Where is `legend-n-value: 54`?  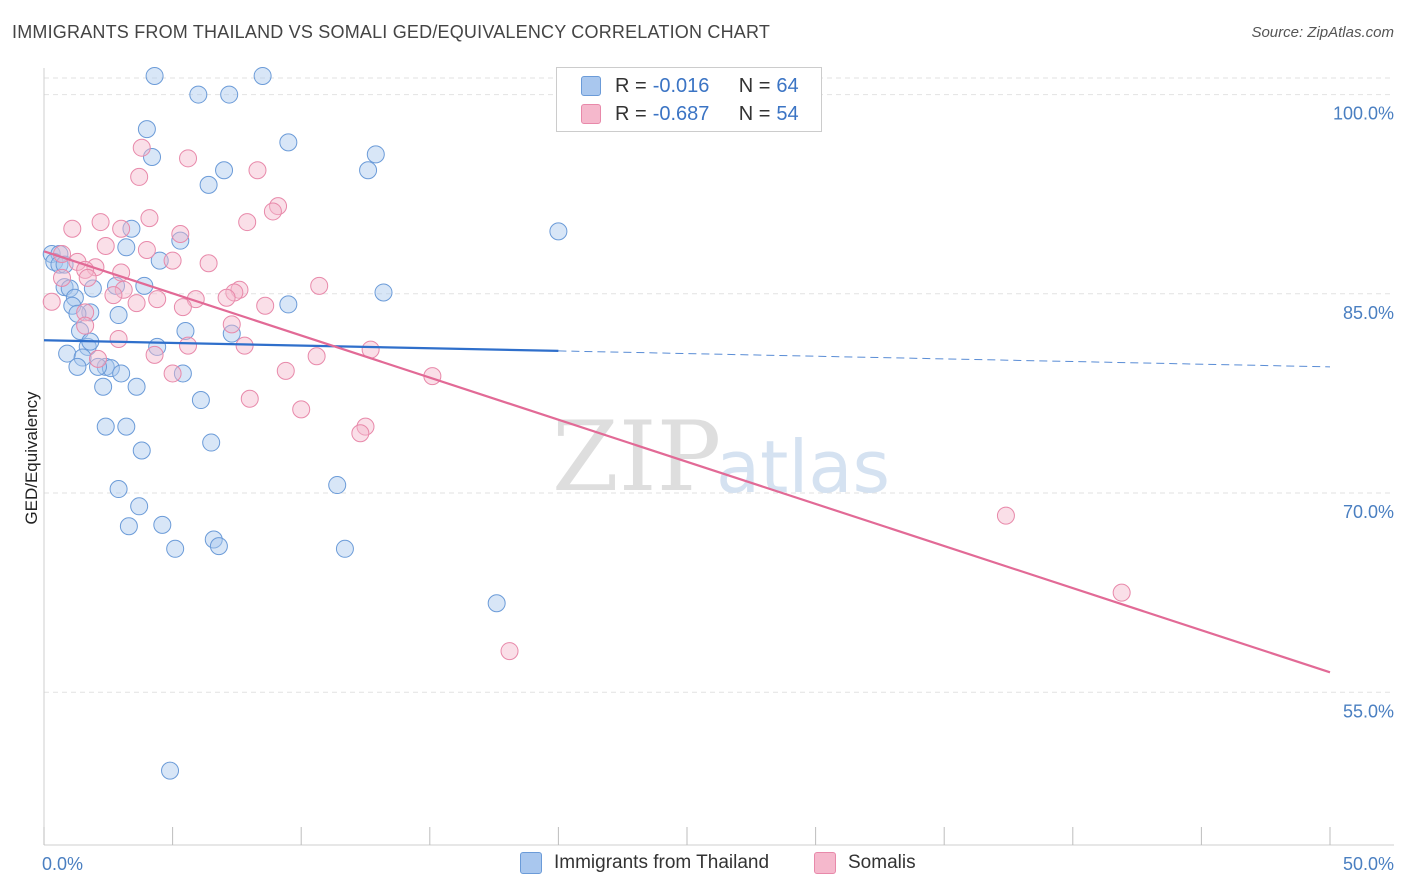 legend-n-value: 54 is located at coordinates (787, 113).